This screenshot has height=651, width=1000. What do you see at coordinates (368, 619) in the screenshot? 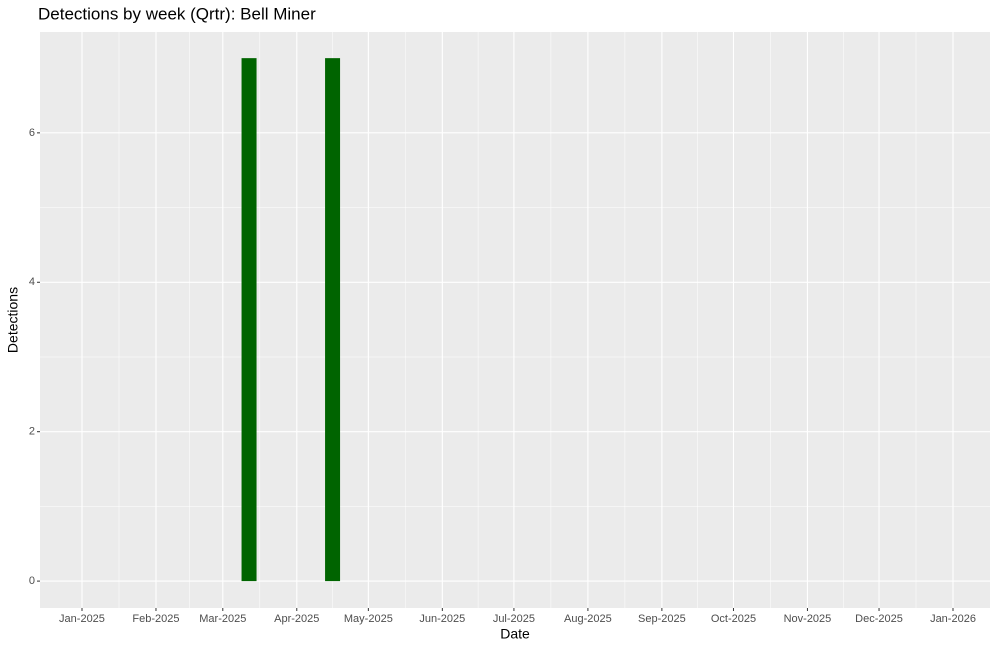
I see `x-tick-label: May-2025` at bounding box center [368, 619].